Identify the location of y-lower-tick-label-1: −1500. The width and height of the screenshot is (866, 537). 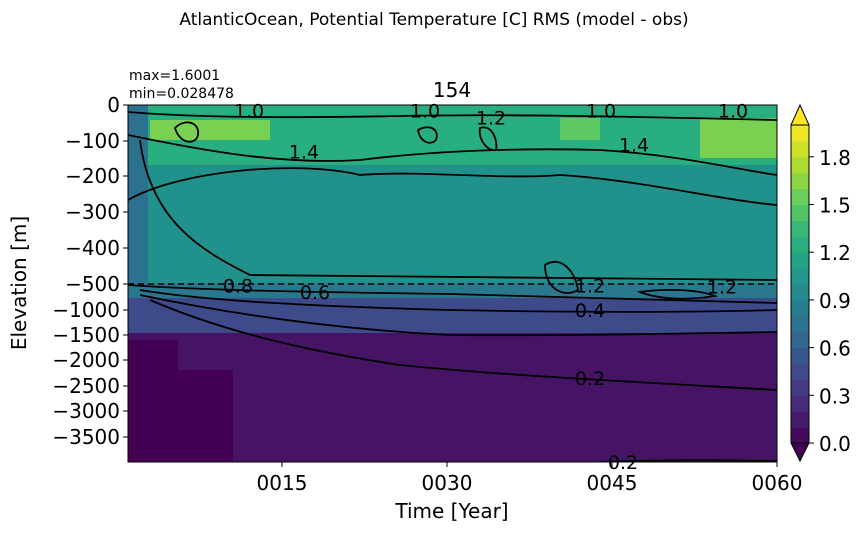
(86, 335).